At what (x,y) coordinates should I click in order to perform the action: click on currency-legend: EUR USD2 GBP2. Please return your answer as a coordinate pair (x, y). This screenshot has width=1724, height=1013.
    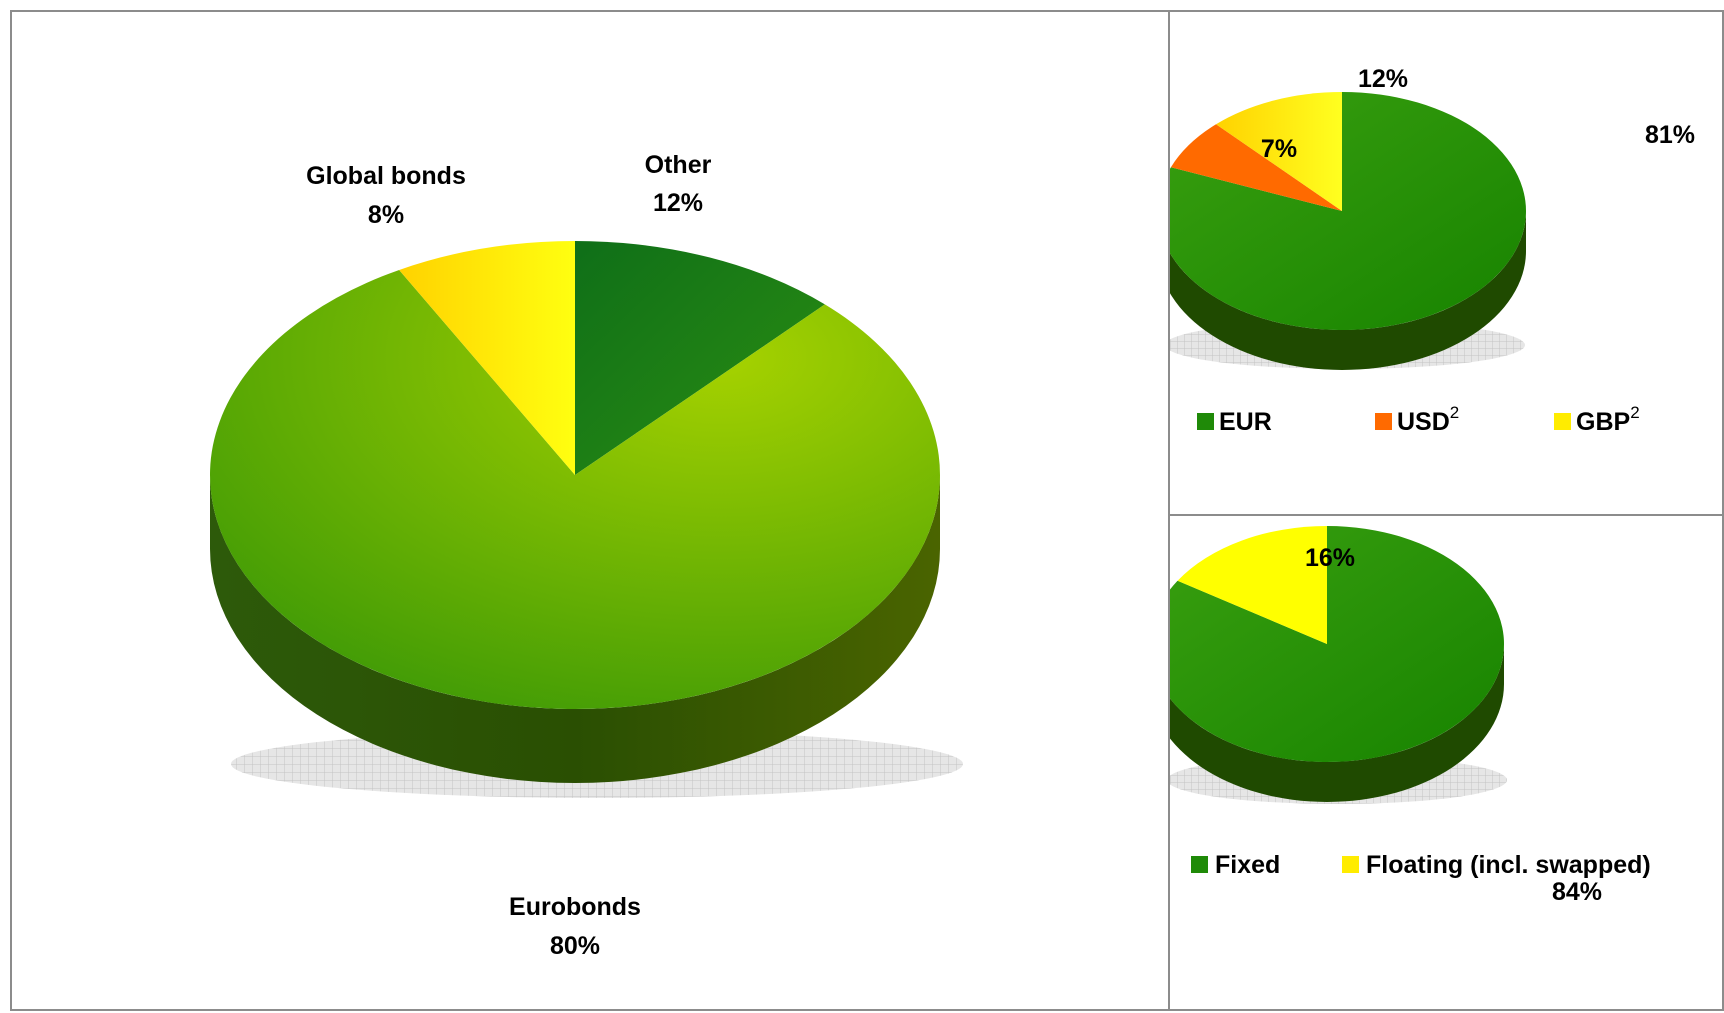
    Looking at the image, I should click on (1418, 419).